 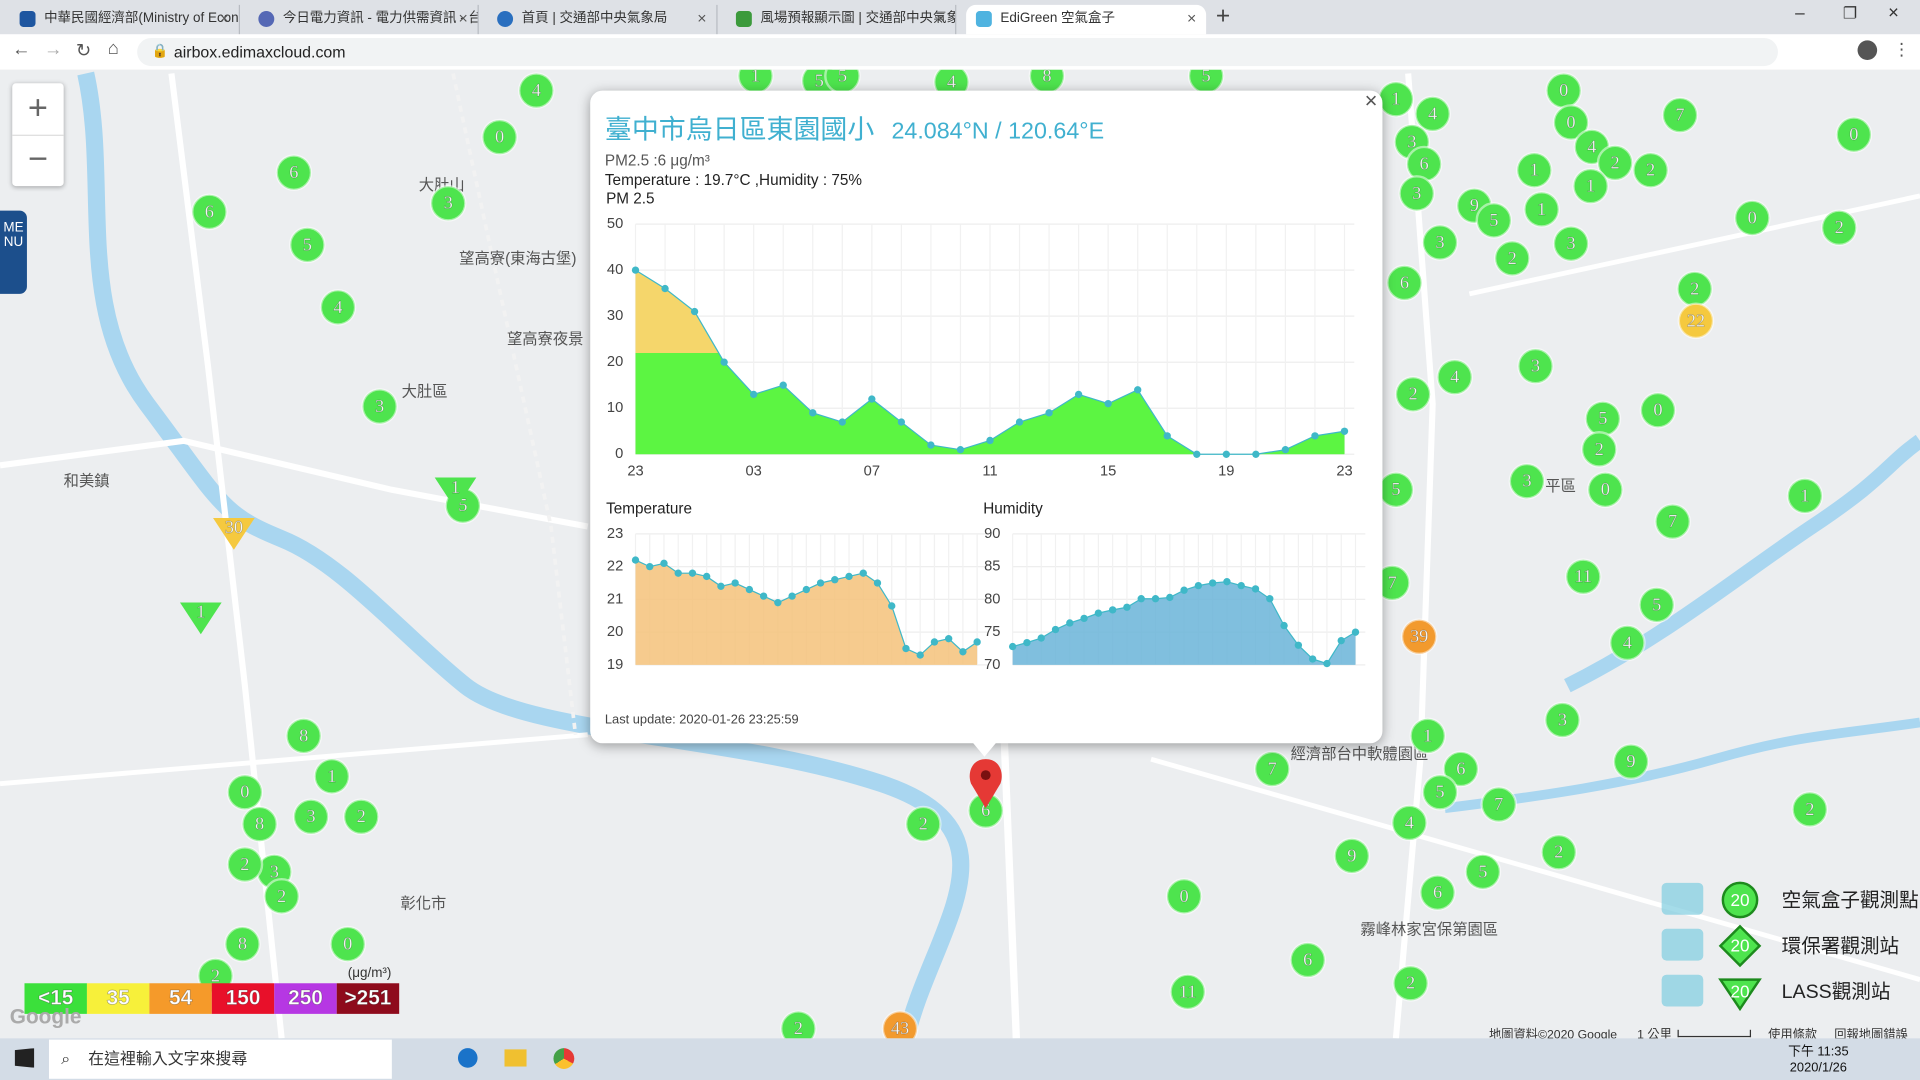 What do you see at coordinates (900, 1024) in the screenshot?
I see `station-marker: 43` at bounding box center [900, 1024].